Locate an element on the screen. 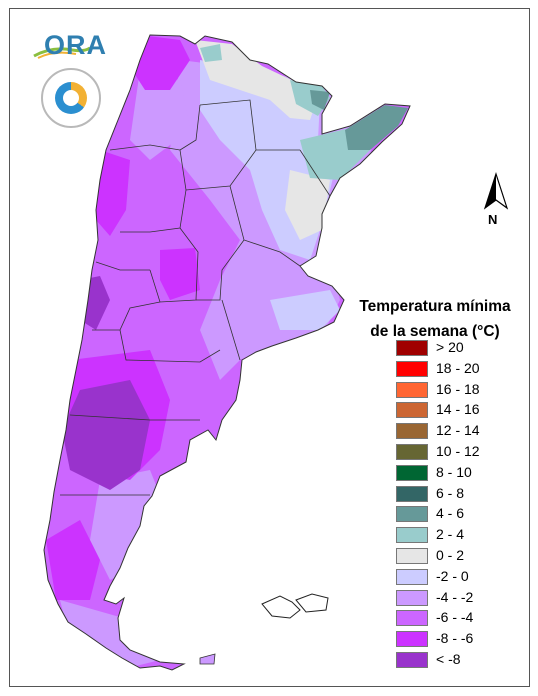 The height and width of the screenshot is (696, 538). legend-title-line2: de la semana (°C) is located at coordinates (435, 331).